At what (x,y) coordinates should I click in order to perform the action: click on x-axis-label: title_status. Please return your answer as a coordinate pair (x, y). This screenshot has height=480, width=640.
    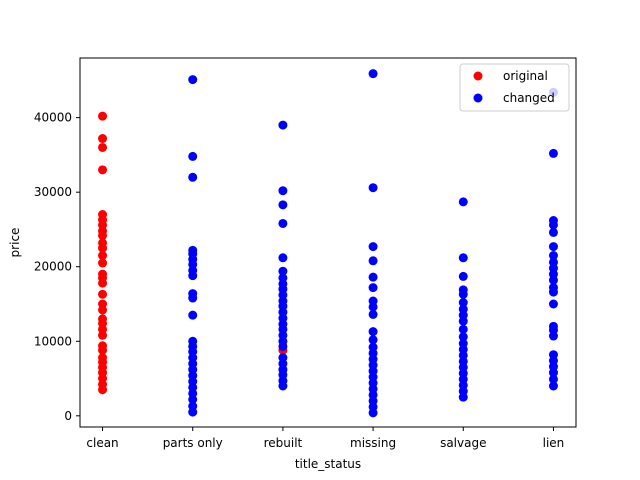
    Looking at the image, I should click on (328, 464).